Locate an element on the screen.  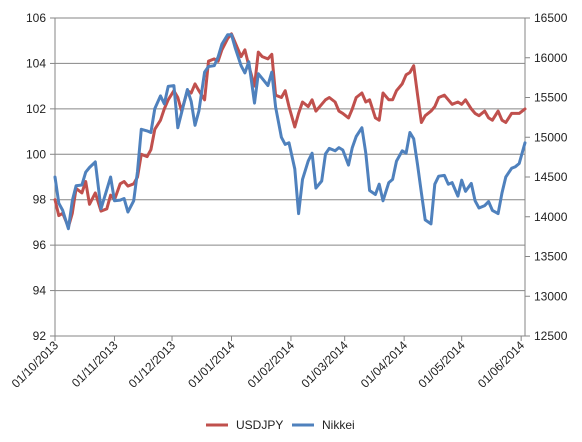
y-right-tick-label: 12500 is located at coordinates (551, 336).